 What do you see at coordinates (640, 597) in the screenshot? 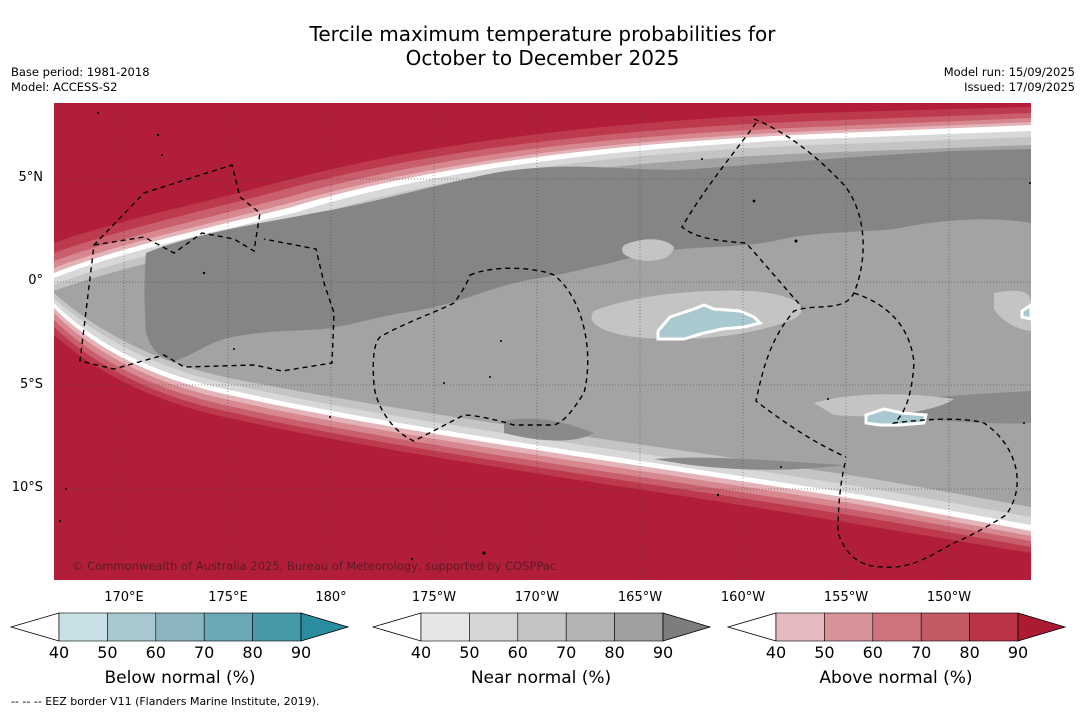
I see `lon-label-165w: 165°W` at bounding box center [640, 597].